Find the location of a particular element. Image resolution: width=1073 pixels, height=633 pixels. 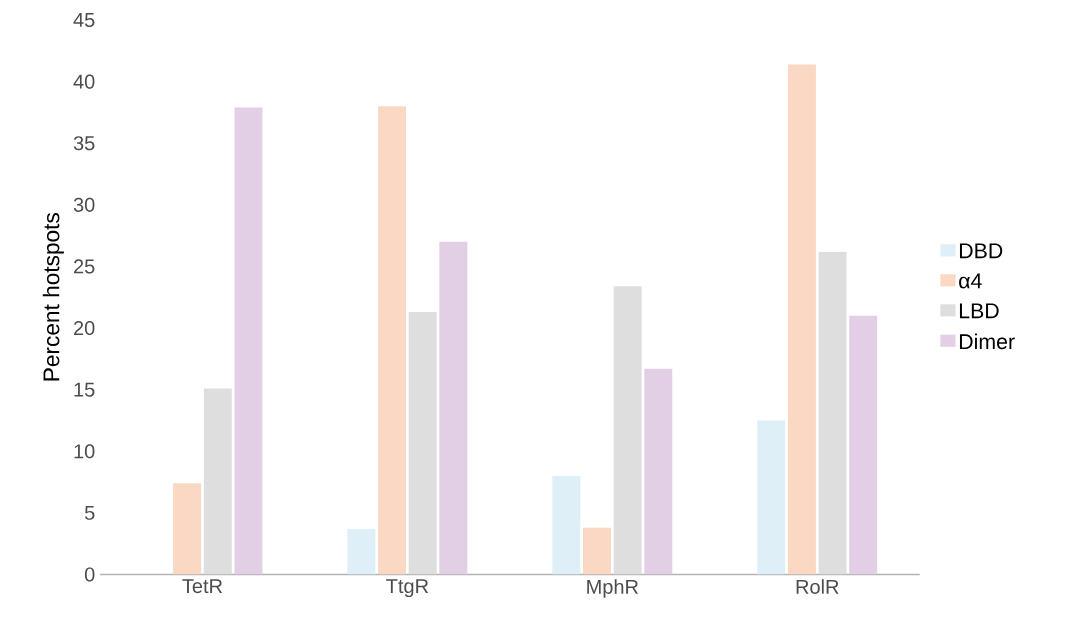

y-tick-label: 0 is located at coordinates (89, 574).